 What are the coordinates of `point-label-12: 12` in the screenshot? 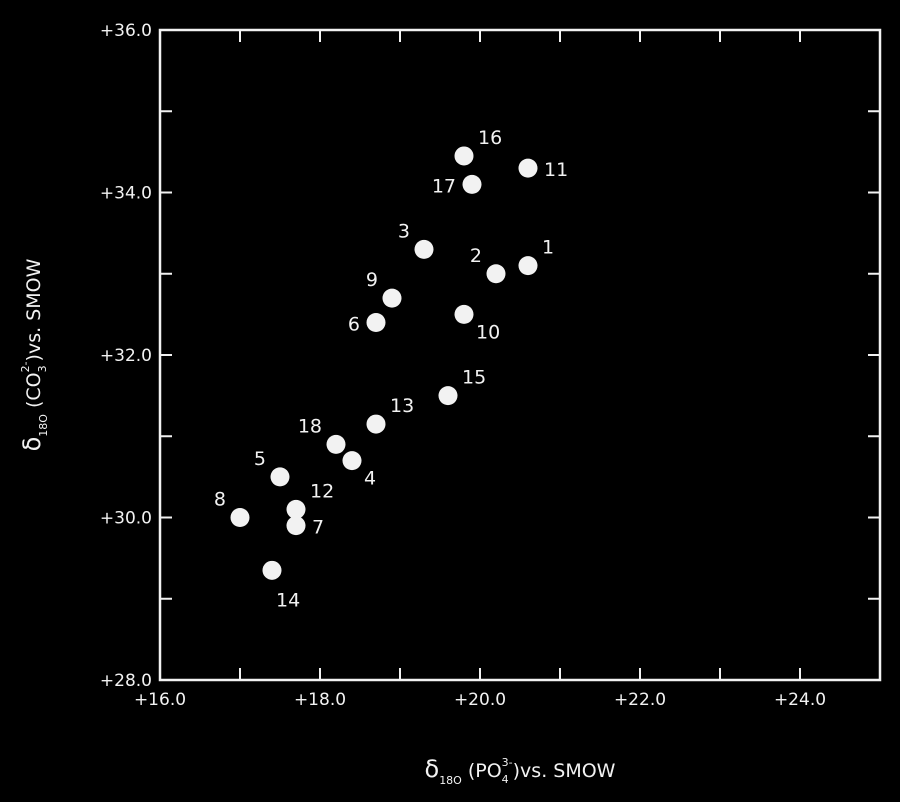 It's located at (322, 491).